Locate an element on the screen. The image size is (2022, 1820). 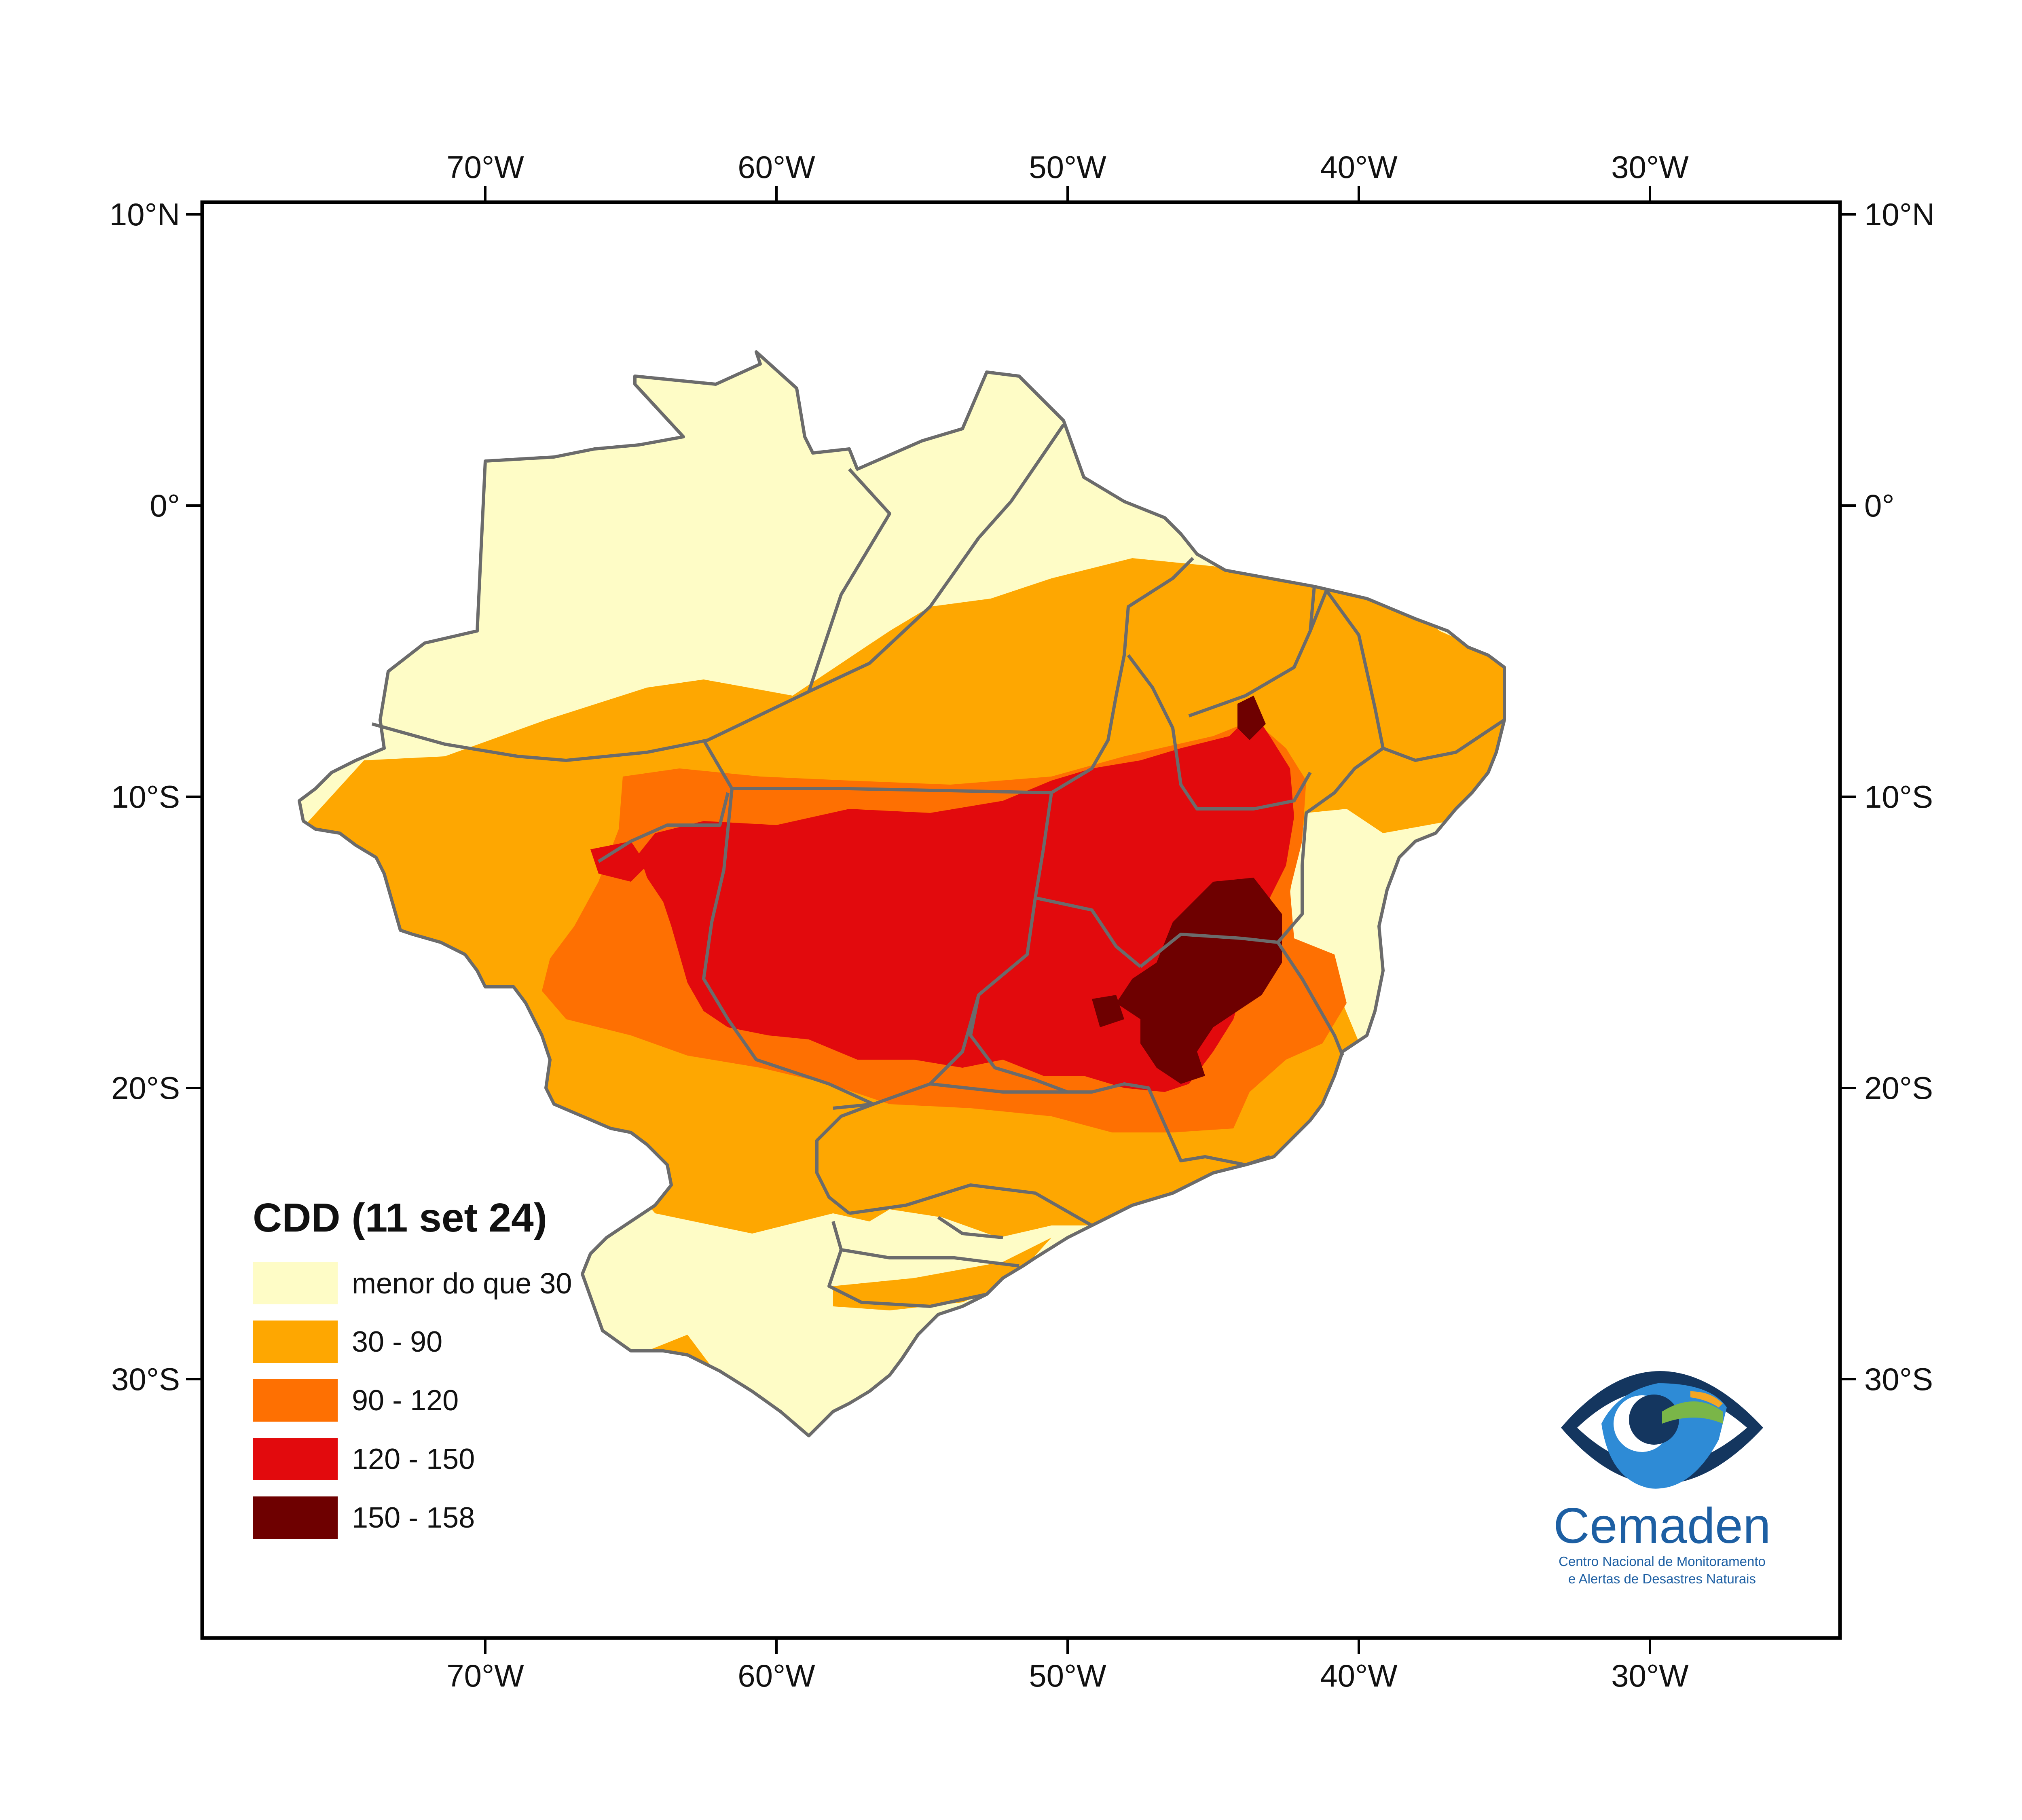
lat-left-label: 30°S is located at coordinates (145, 1379).